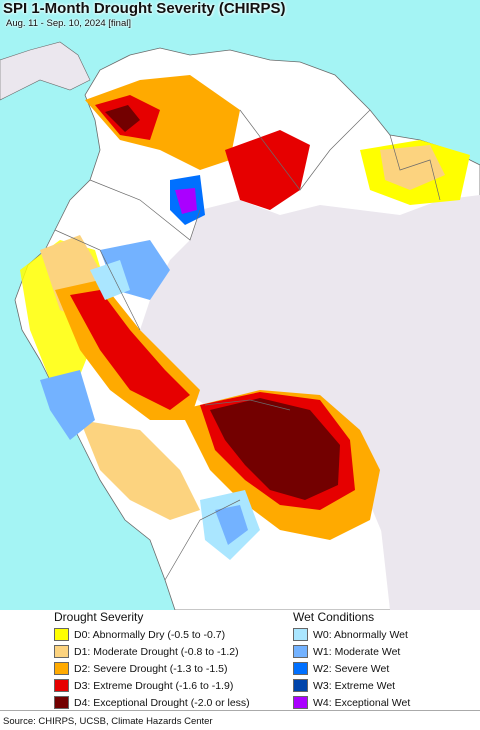  What do you see at coordinates (45, 71) in the screenshot?
I see `central-america-land` at bounding box center [45, 71].